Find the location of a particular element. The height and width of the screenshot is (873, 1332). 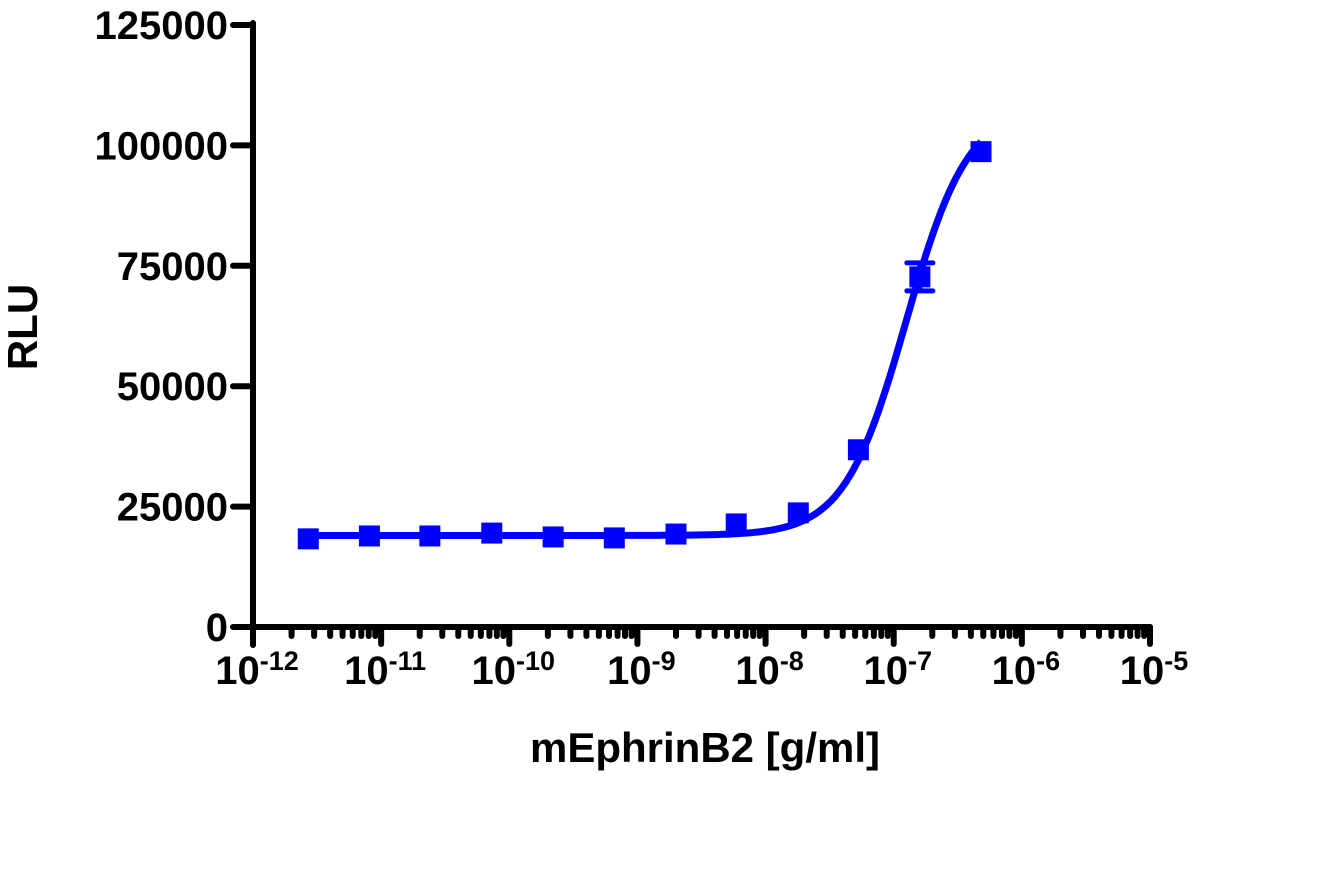

y-tick-label: 100000 is located at coordinates (161, 146).